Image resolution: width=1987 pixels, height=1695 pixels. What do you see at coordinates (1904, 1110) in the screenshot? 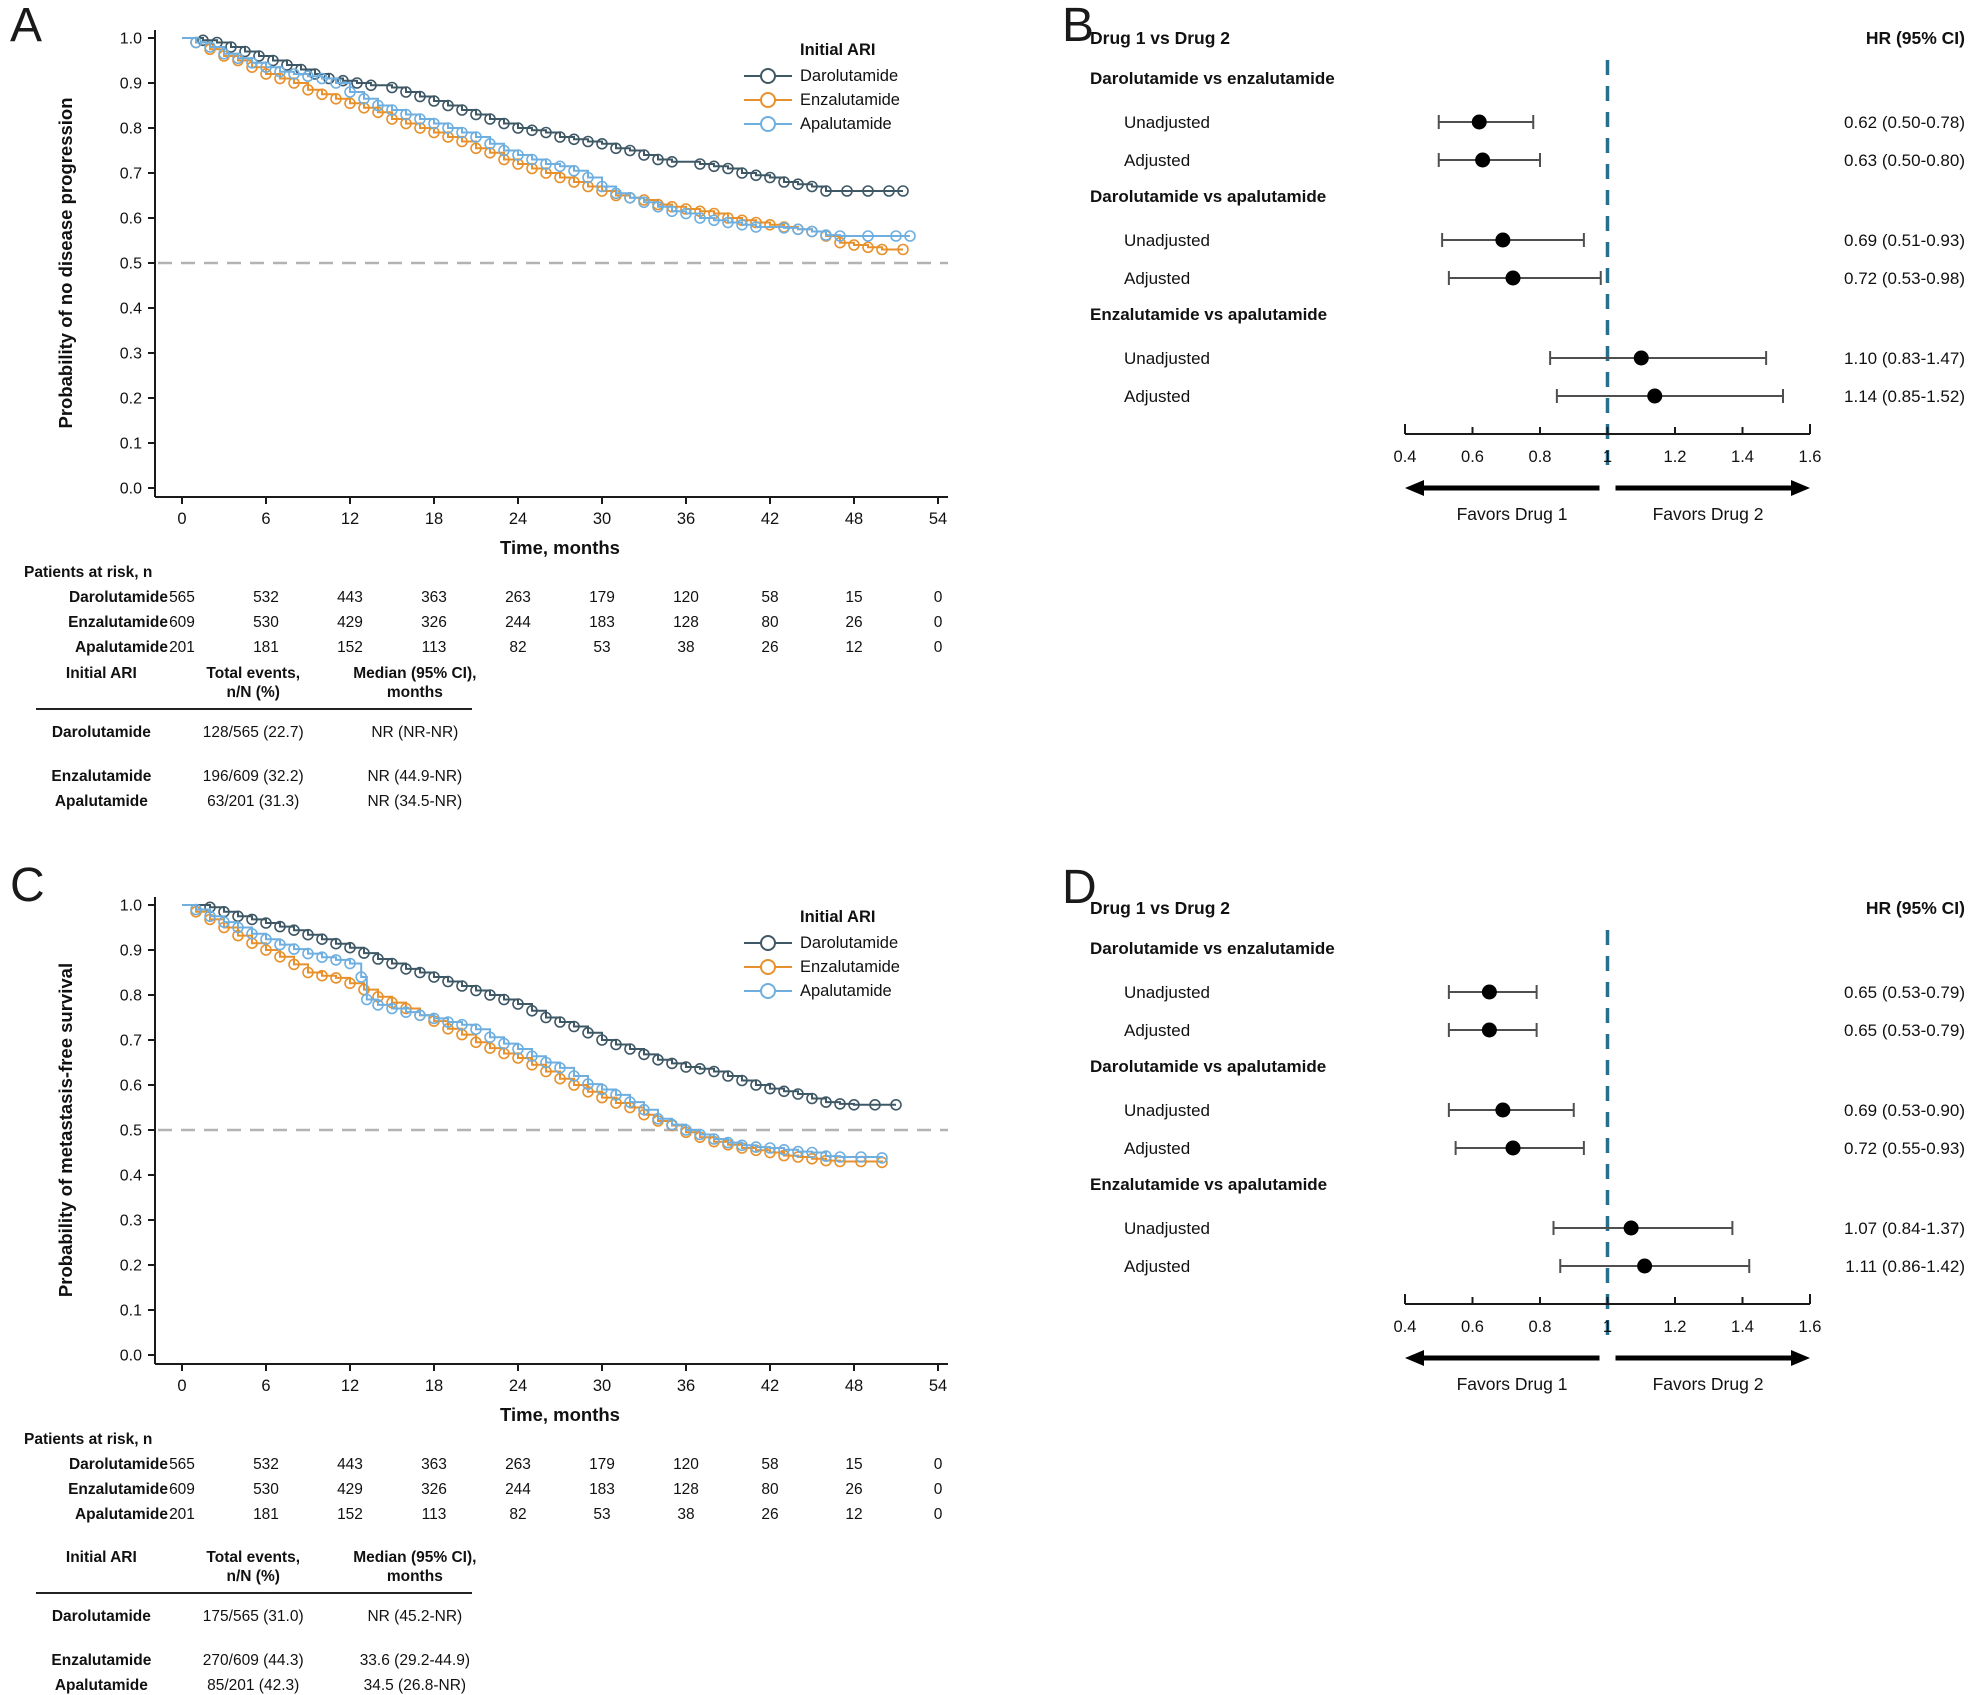
I see `hr-value-text: 0.69 (0.53-0.90)` at bounding box center [1904, 1110].